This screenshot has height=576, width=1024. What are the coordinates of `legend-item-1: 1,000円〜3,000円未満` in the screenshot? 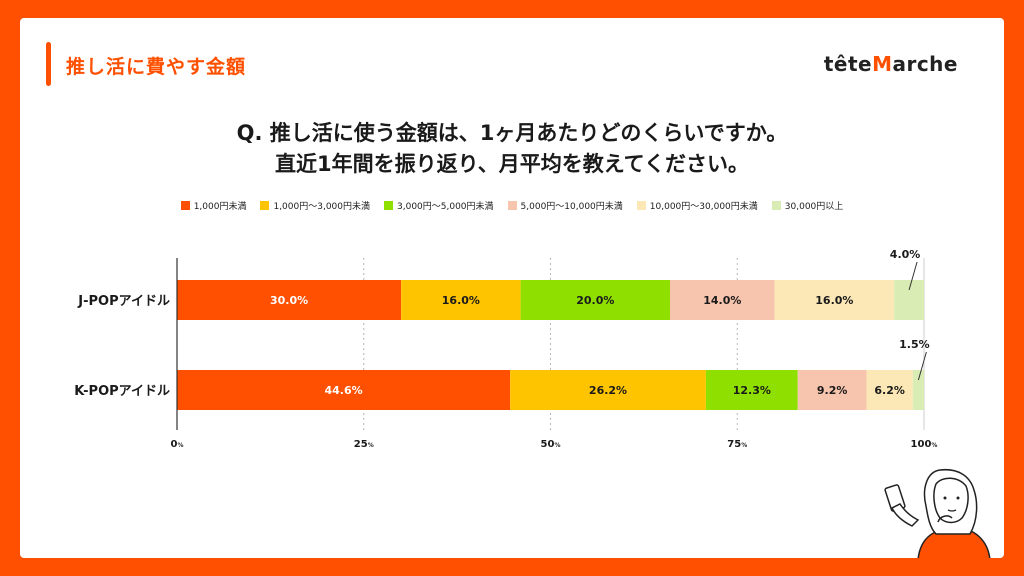 It's located at (315, 205).